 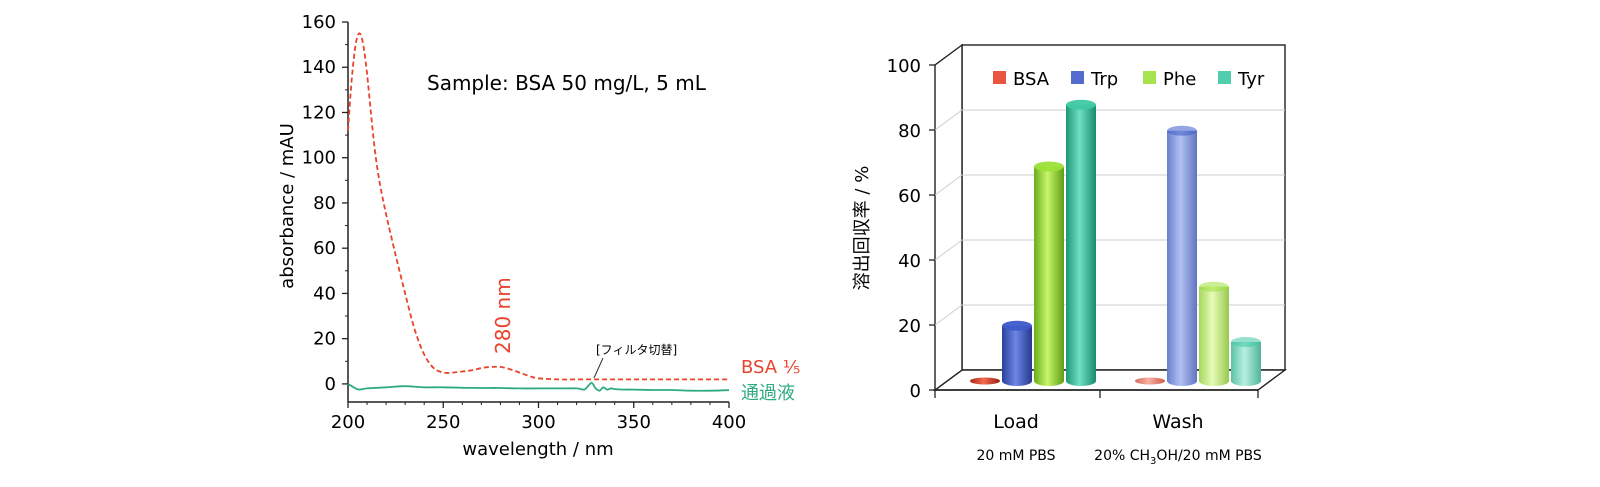 What do you see at coordinates (1214, 286) in the screenshot?
I see `bar-wash-phe-top` at bounding box center [1214, 286].